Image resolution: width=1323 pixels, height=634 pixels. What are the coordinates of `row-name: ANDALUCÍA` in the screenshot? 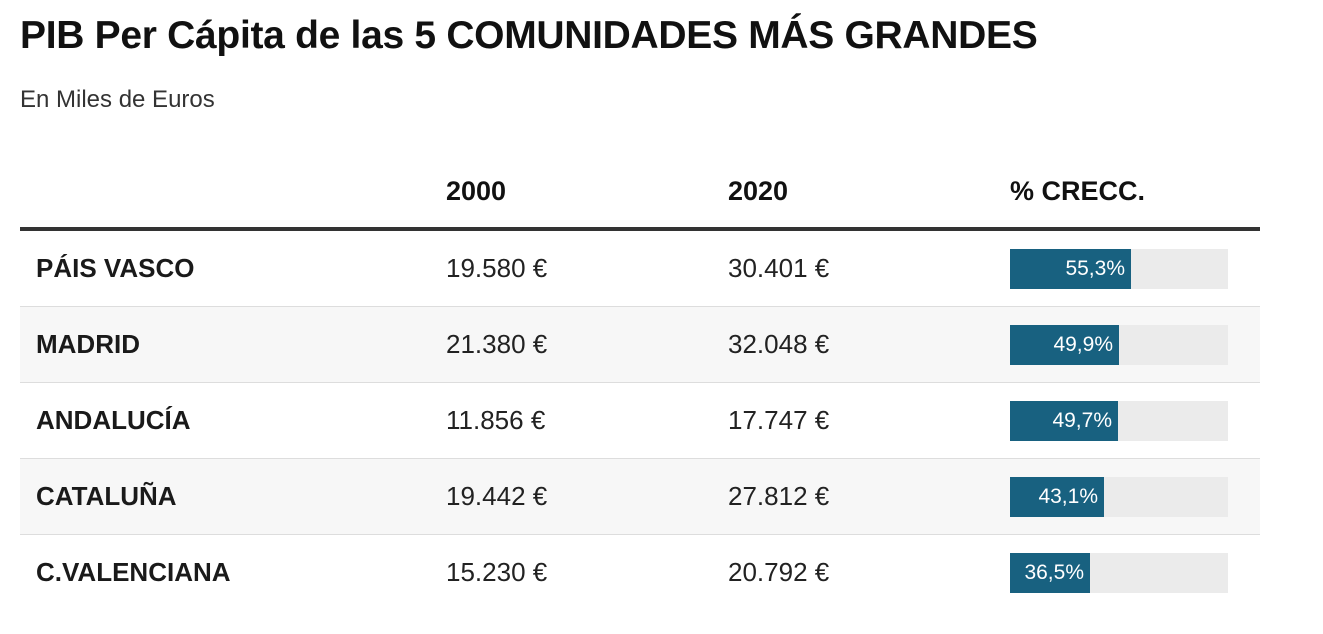 It's located at (113, 420).